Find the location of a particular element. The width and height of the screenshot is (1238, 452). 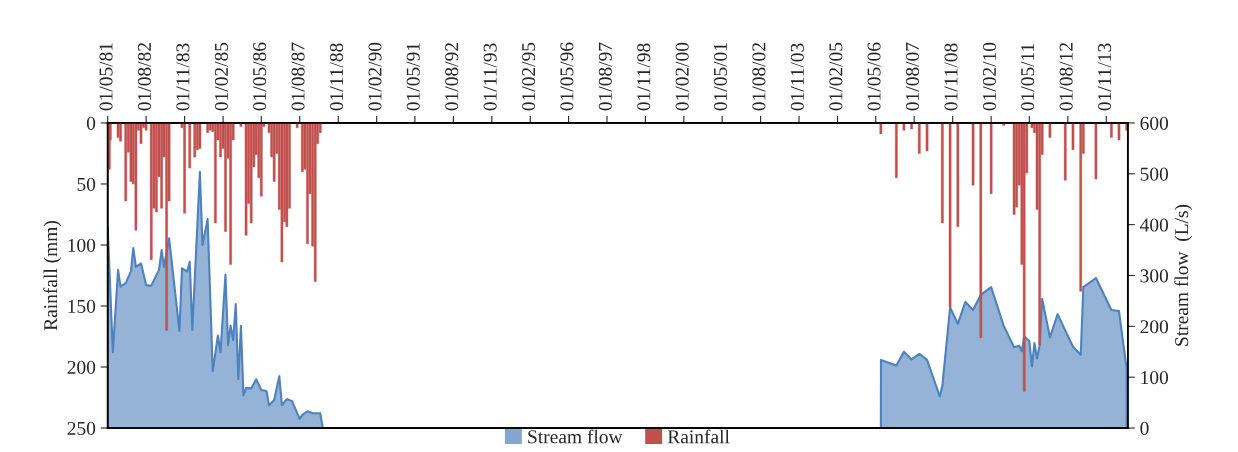

y-tick-label: 50 is located at coordinates (86, 184).